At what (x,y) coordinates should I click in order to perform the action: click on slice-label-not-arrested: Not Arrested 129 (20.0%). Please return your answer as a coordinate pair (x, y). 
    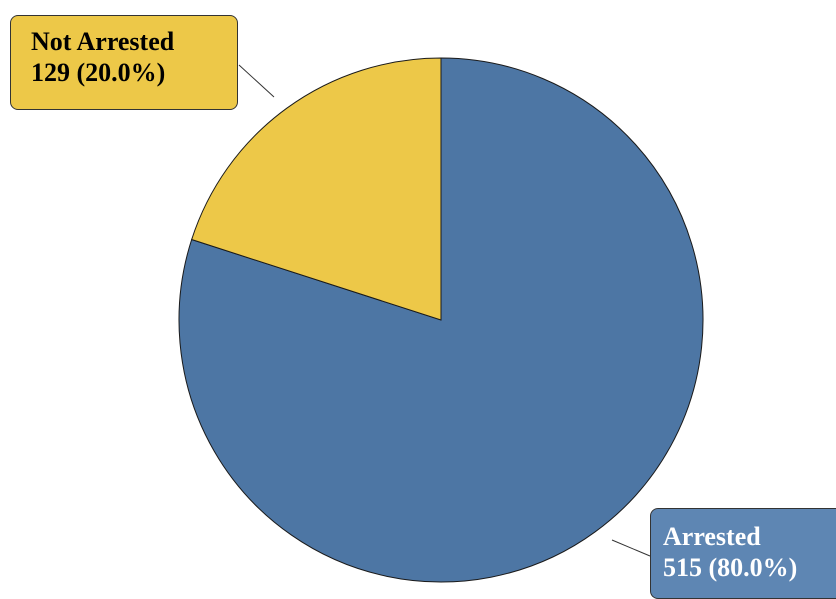
    Looking at the image, I should click on (124, 62).